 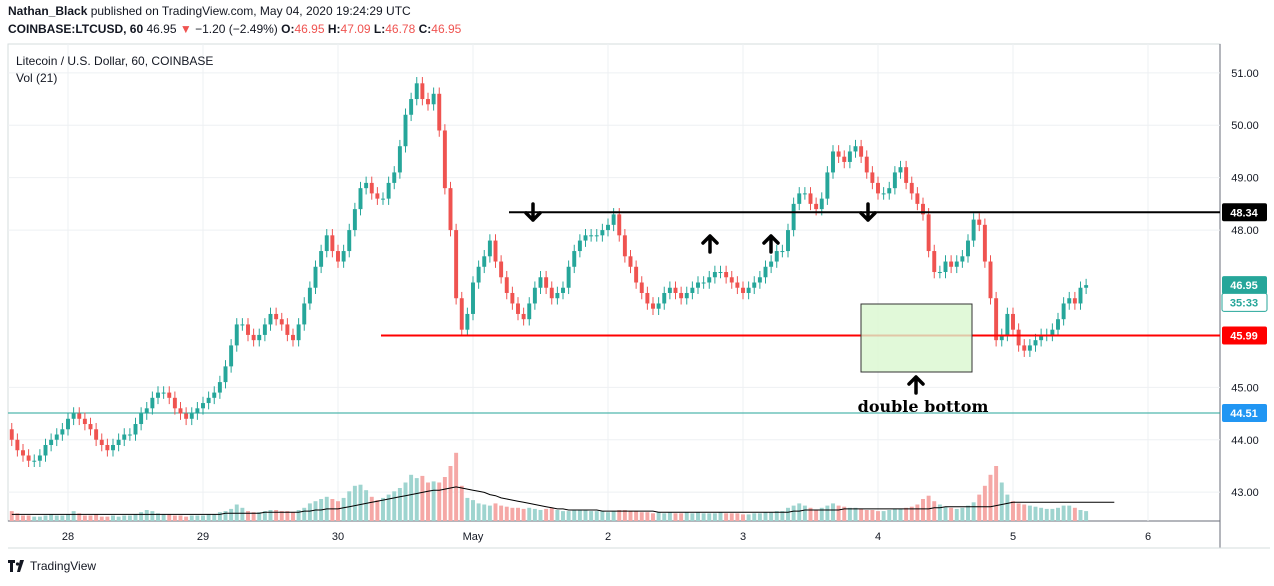 I want to click on high-label: H:, so click(x=334, y=29).